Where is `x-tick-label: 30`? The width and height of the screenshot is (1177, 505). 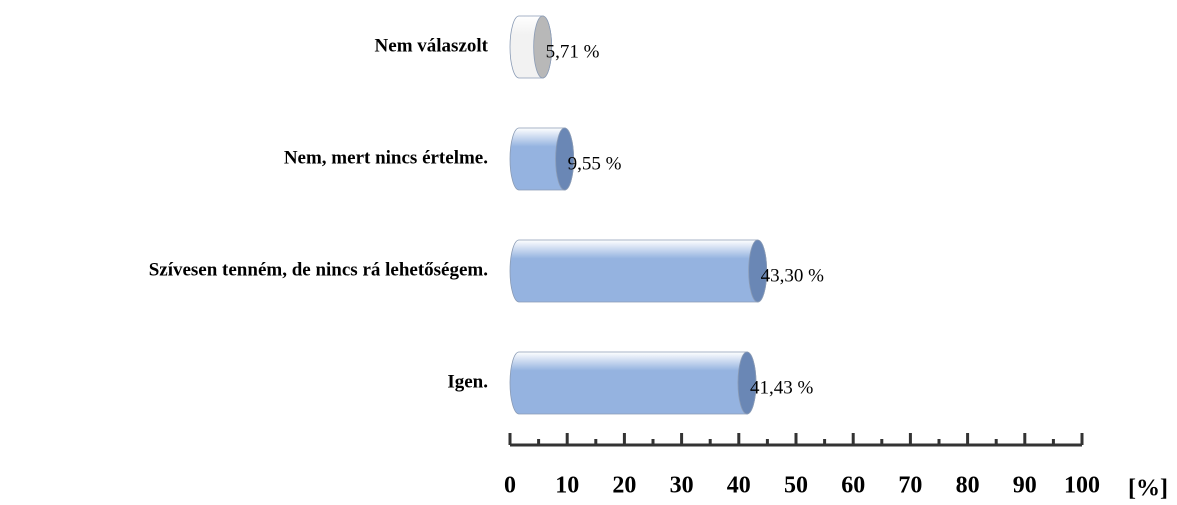 x-tick-label: 30 is located at coordinates (682, 486).